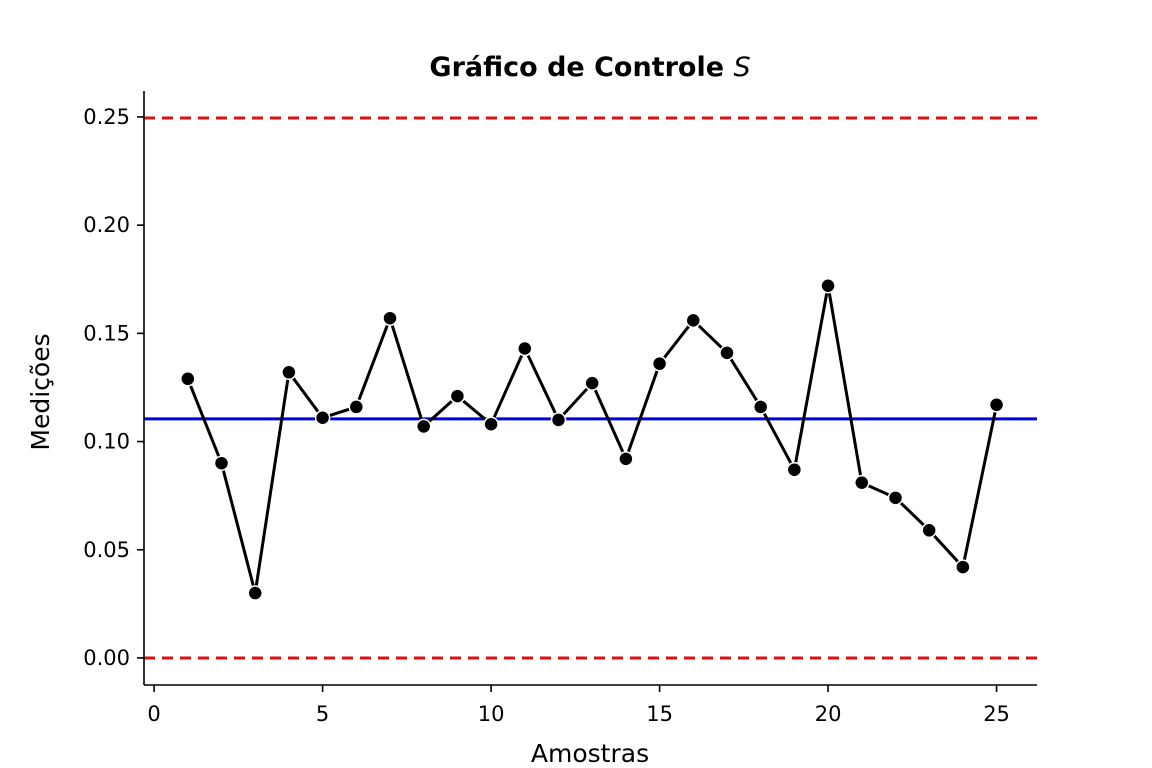  What do you see at coordinates (659, 714) in the screenshot?
I see `x-tick-label: 15` at bounding box center [659, 714].